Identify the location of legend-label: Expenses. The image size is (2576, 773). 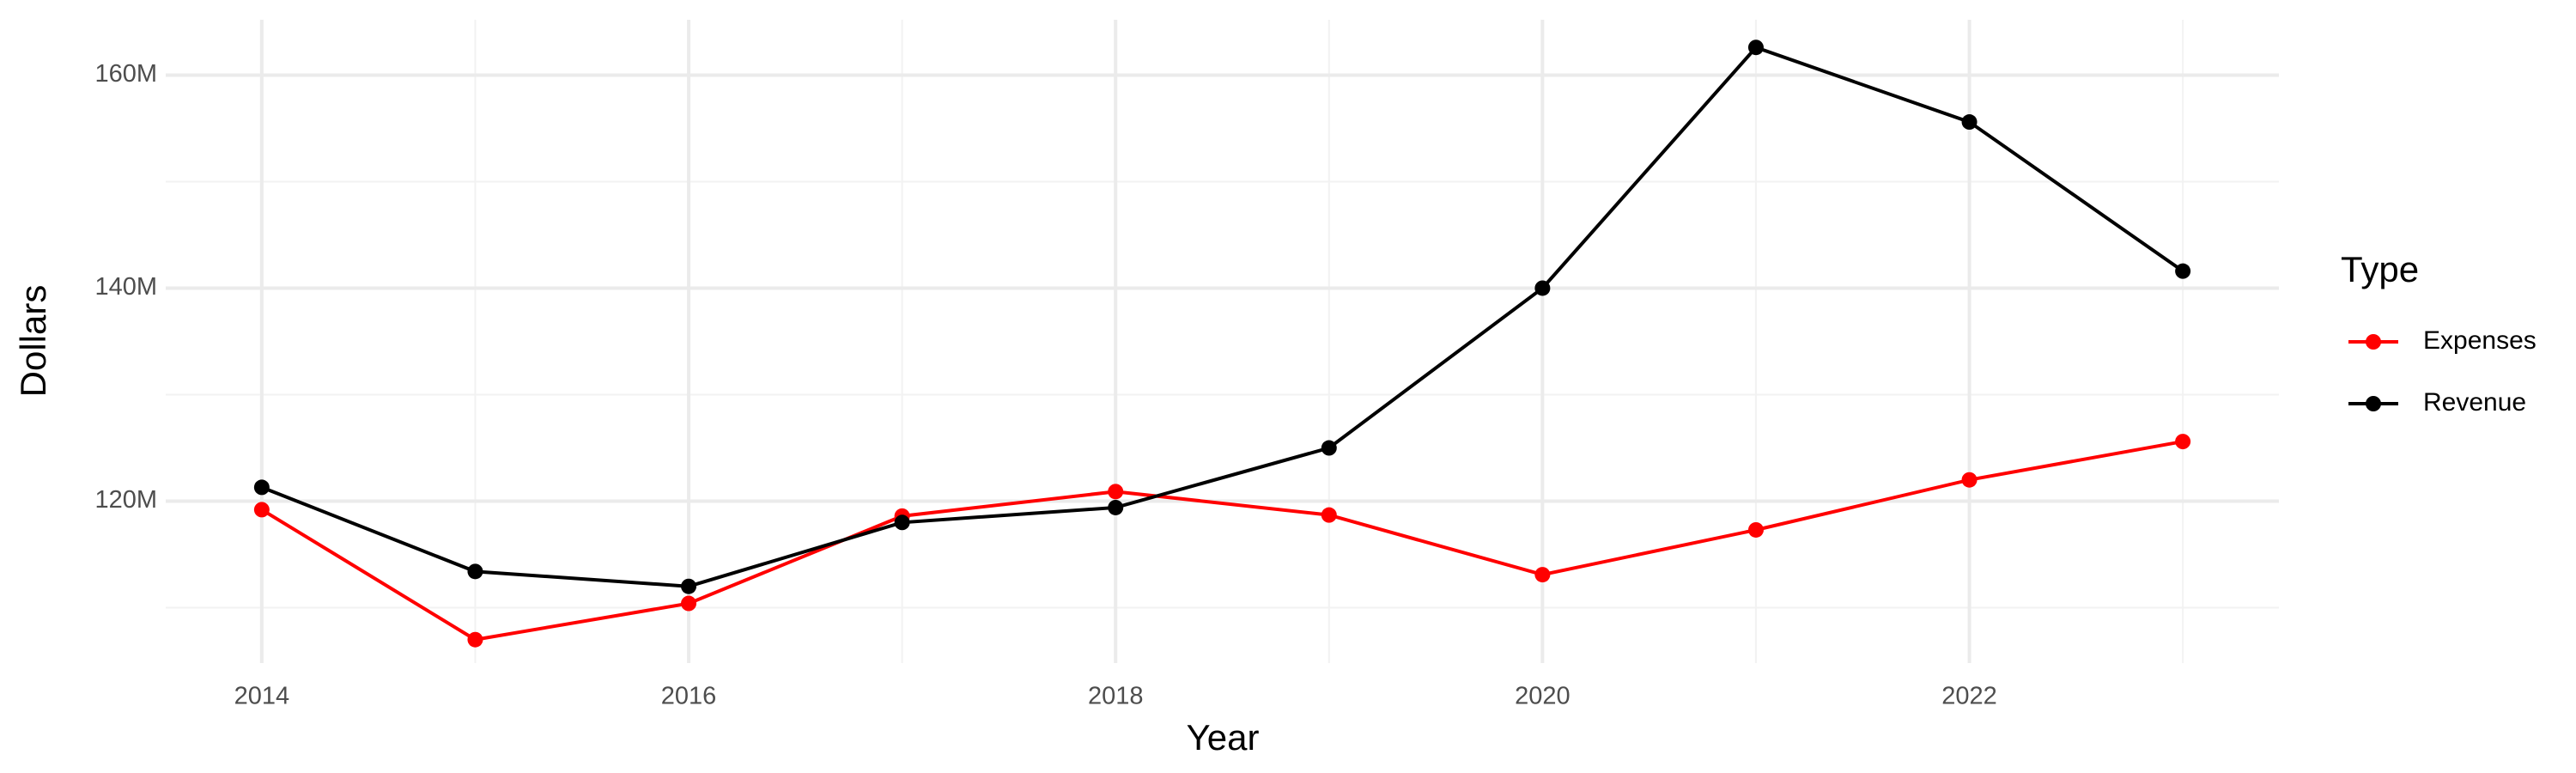
(2480, 340).